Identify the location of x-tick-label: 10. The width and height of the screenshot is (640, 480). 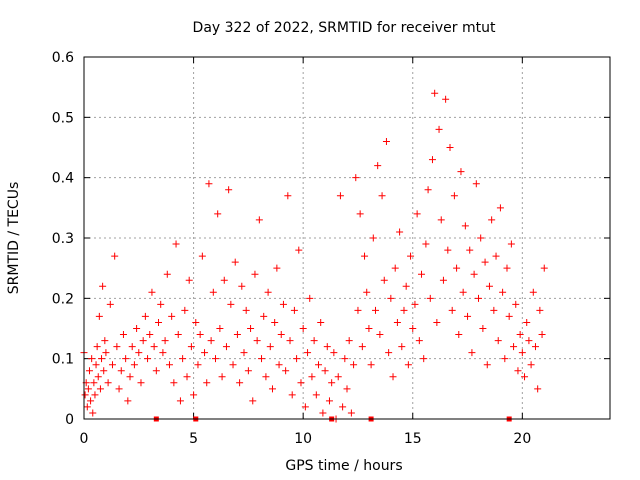
(303, 439).